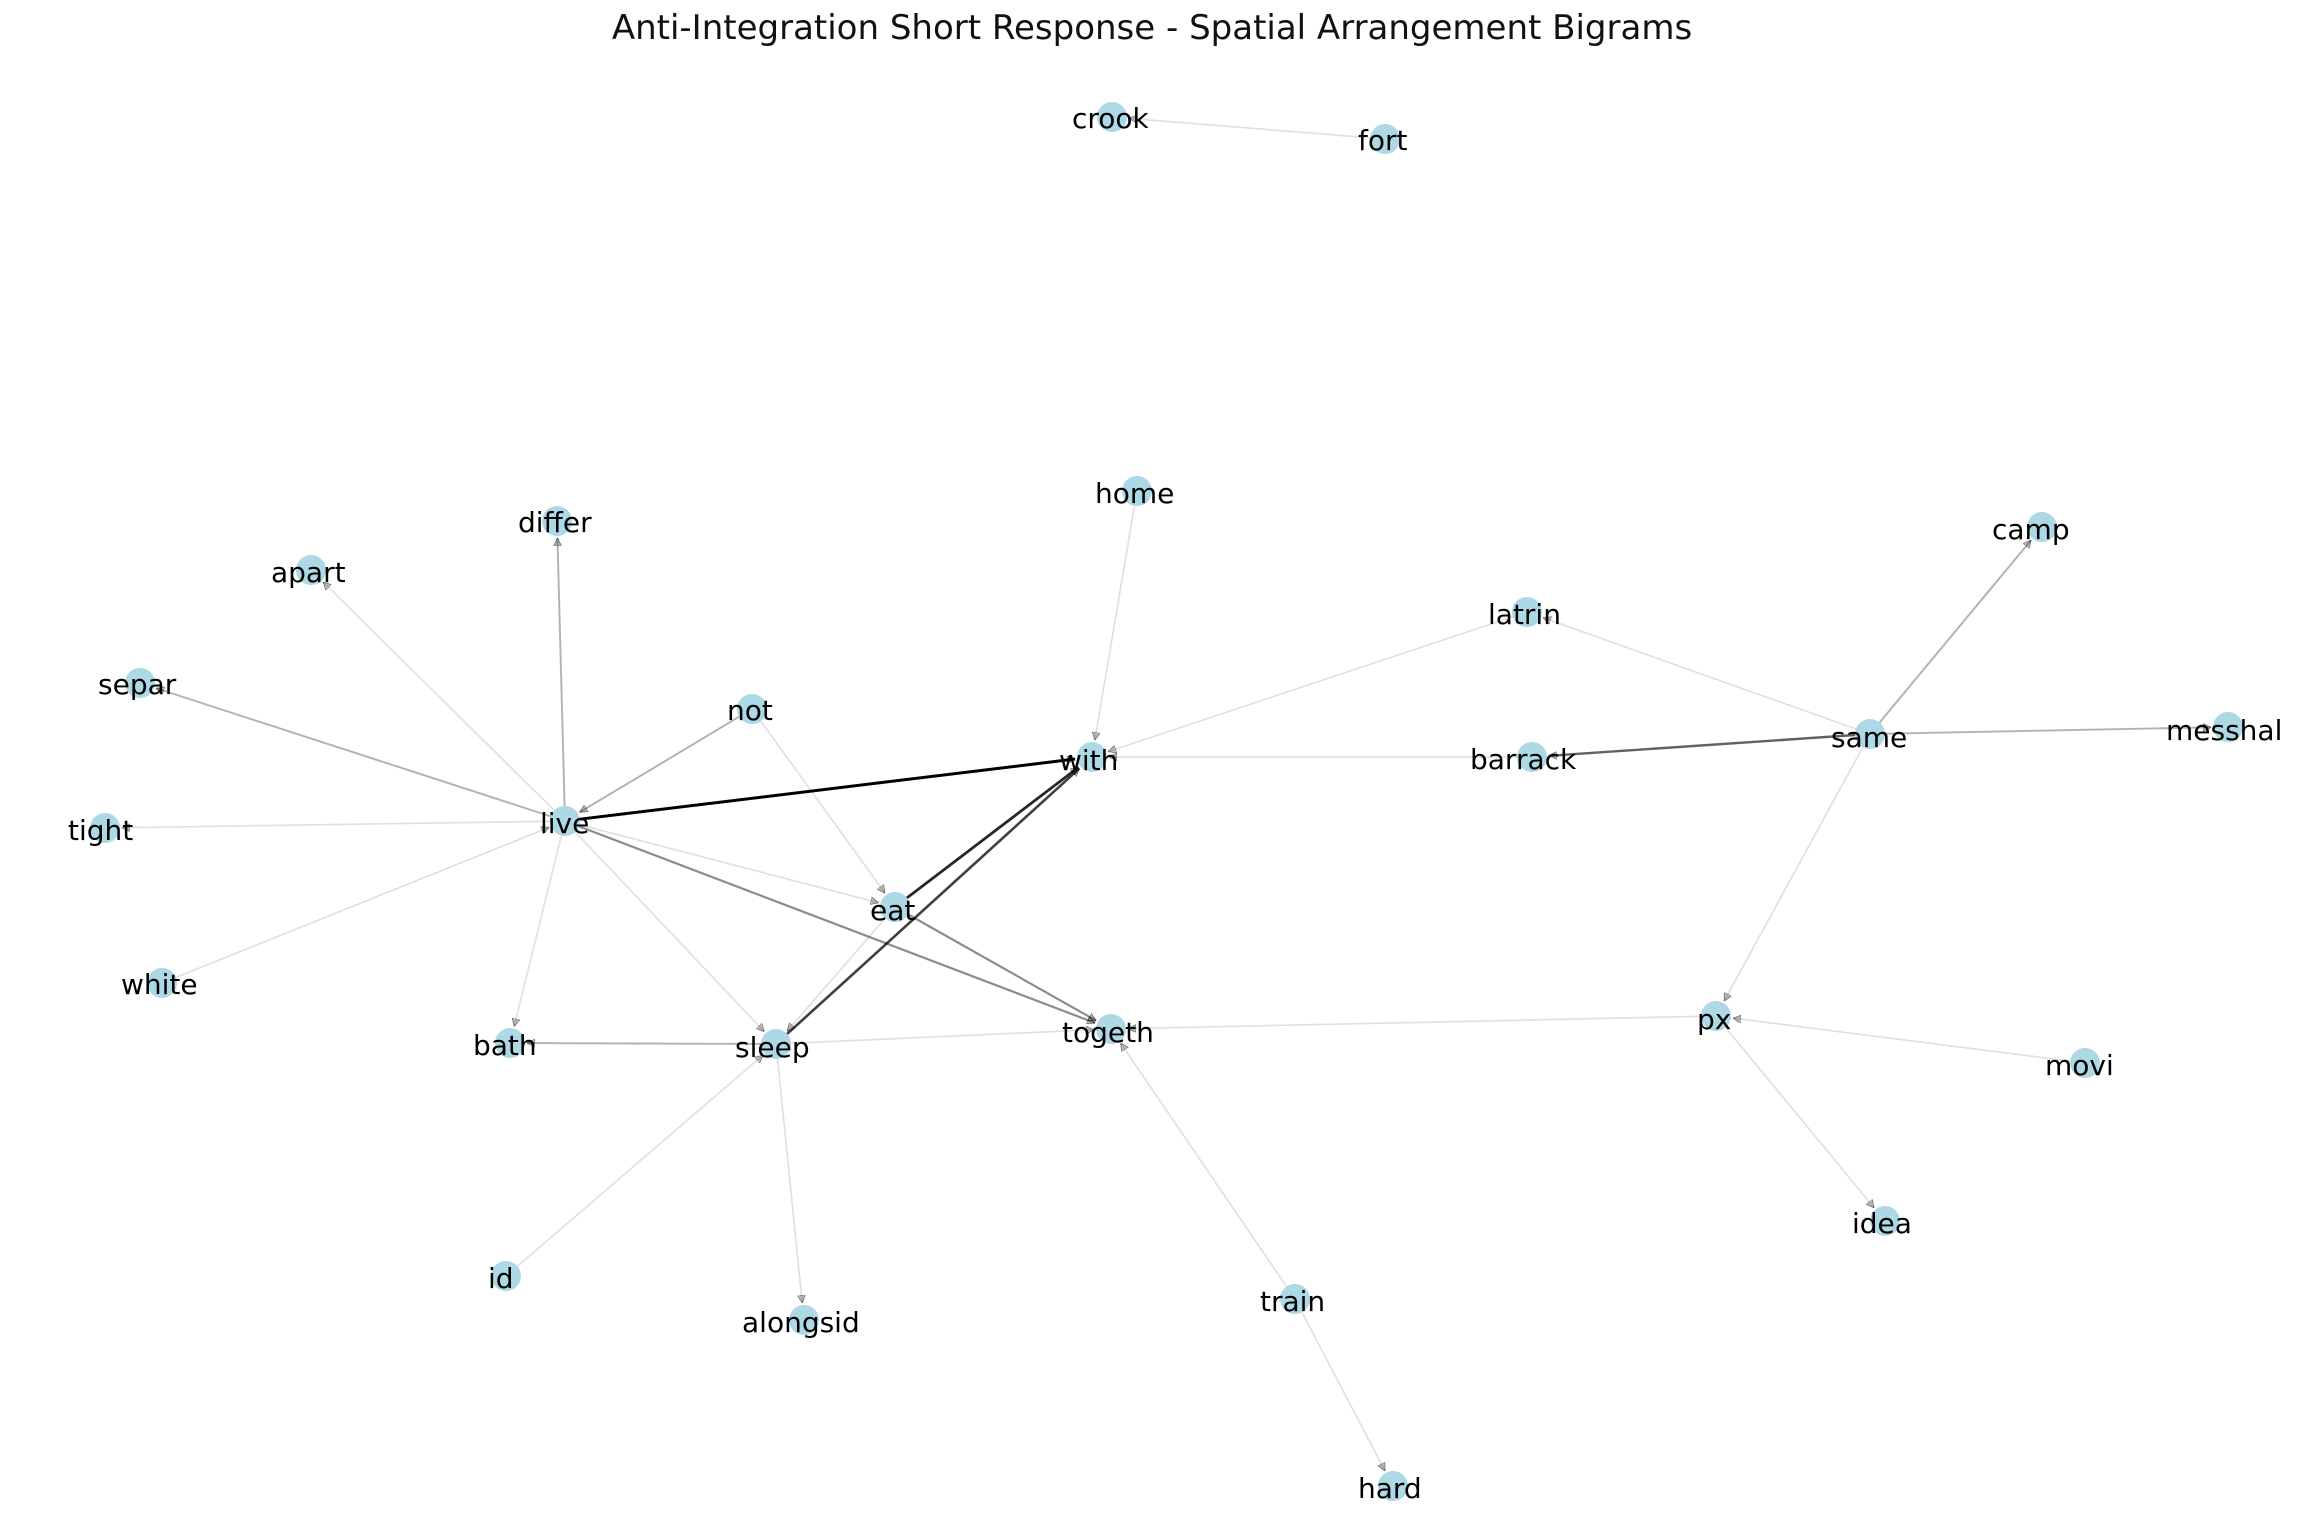 This screenshot has width=2304, height=1536. What do you see at coordinates (1527, 612) in the screenshot?
I see `node-latrin` at bounding box center [1527, 612].